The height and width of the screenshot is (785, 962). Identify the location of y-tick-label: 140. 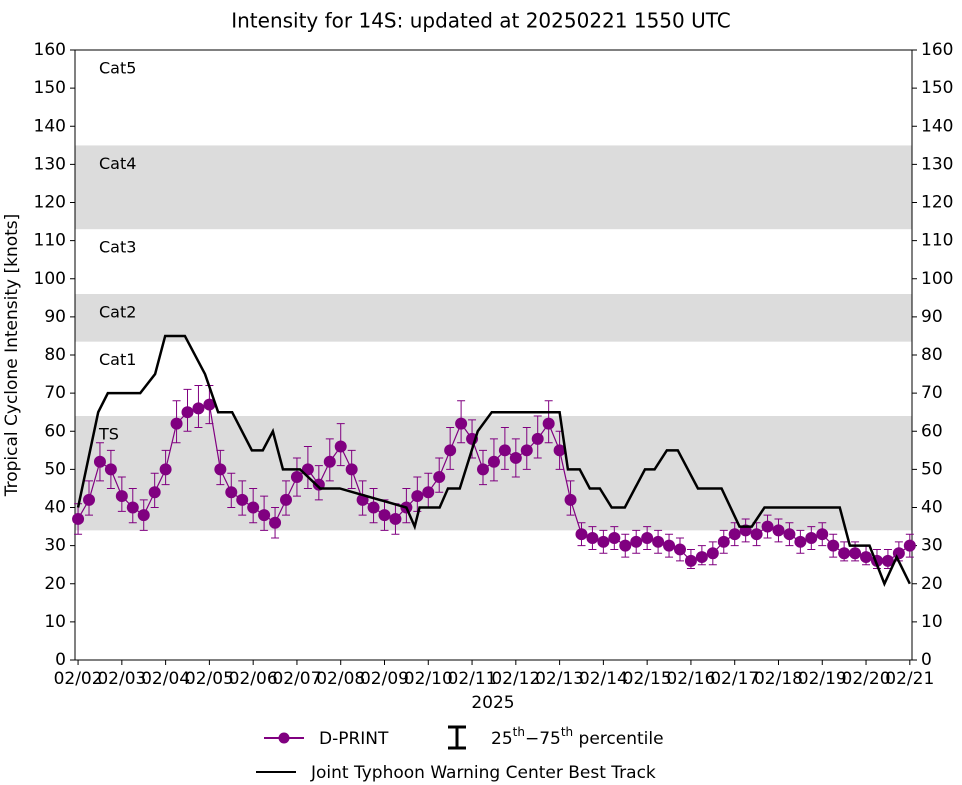
(50, 126).